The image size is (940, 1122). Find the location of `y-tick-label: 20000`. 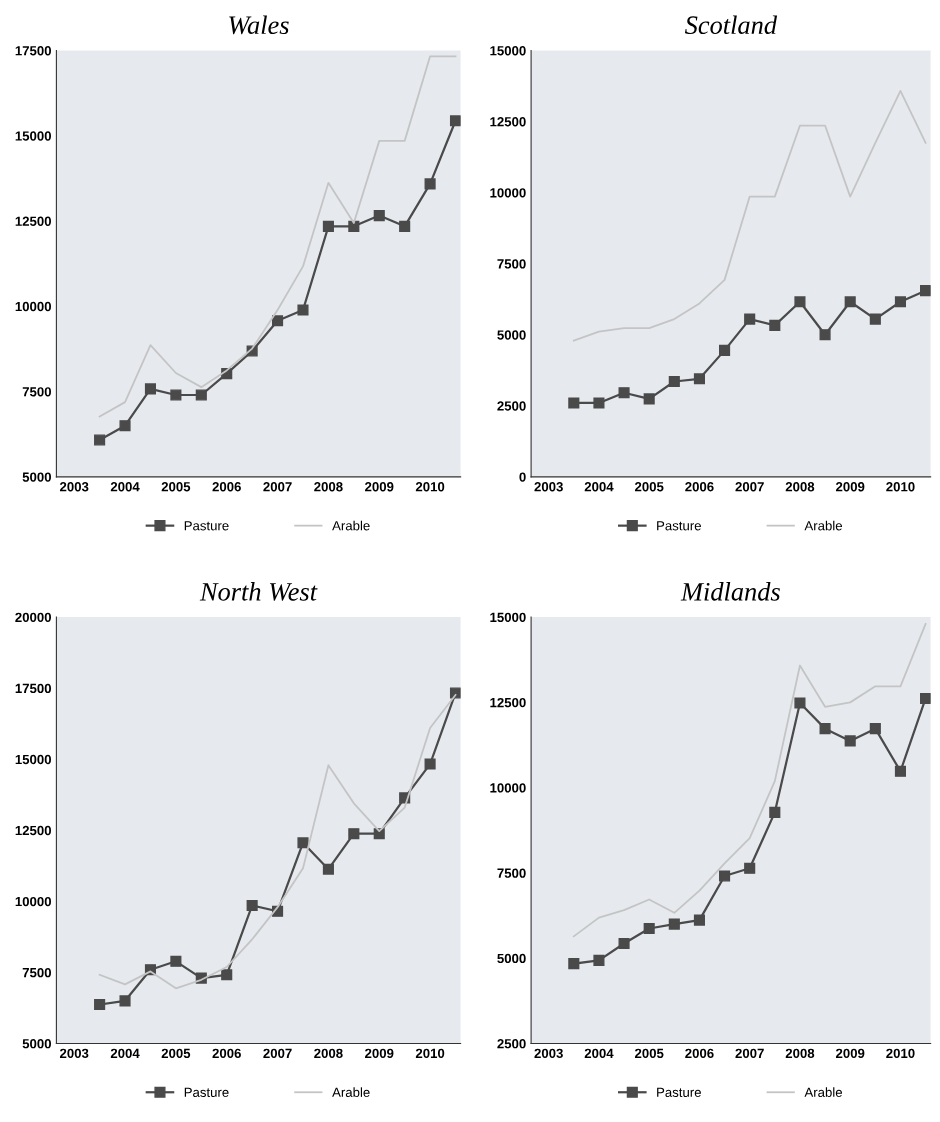

y-tick-label: 20000 is located at coordinates (33, 617).